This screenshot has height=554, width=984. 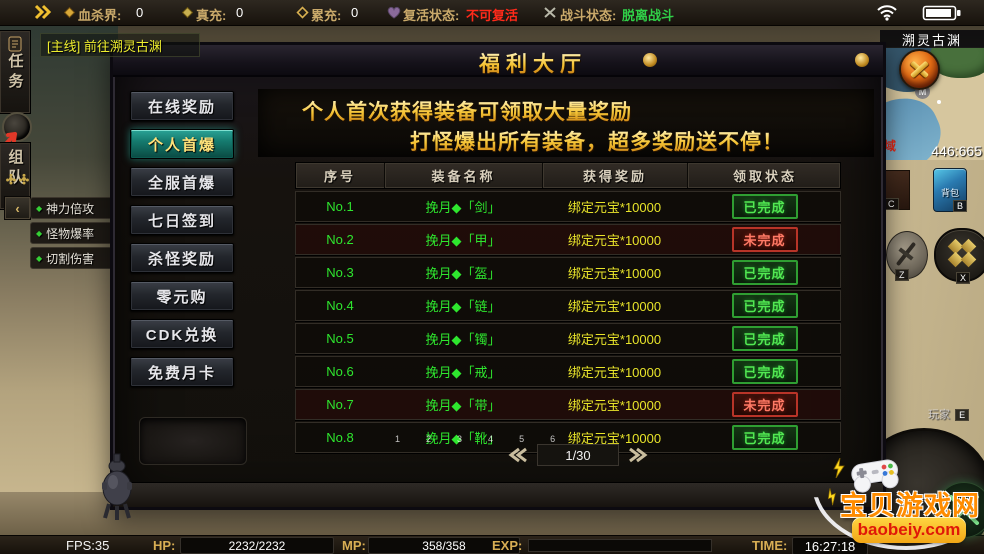 I want to click on menu-free-month-card: 免费月卡, so click(x=182, y=372).